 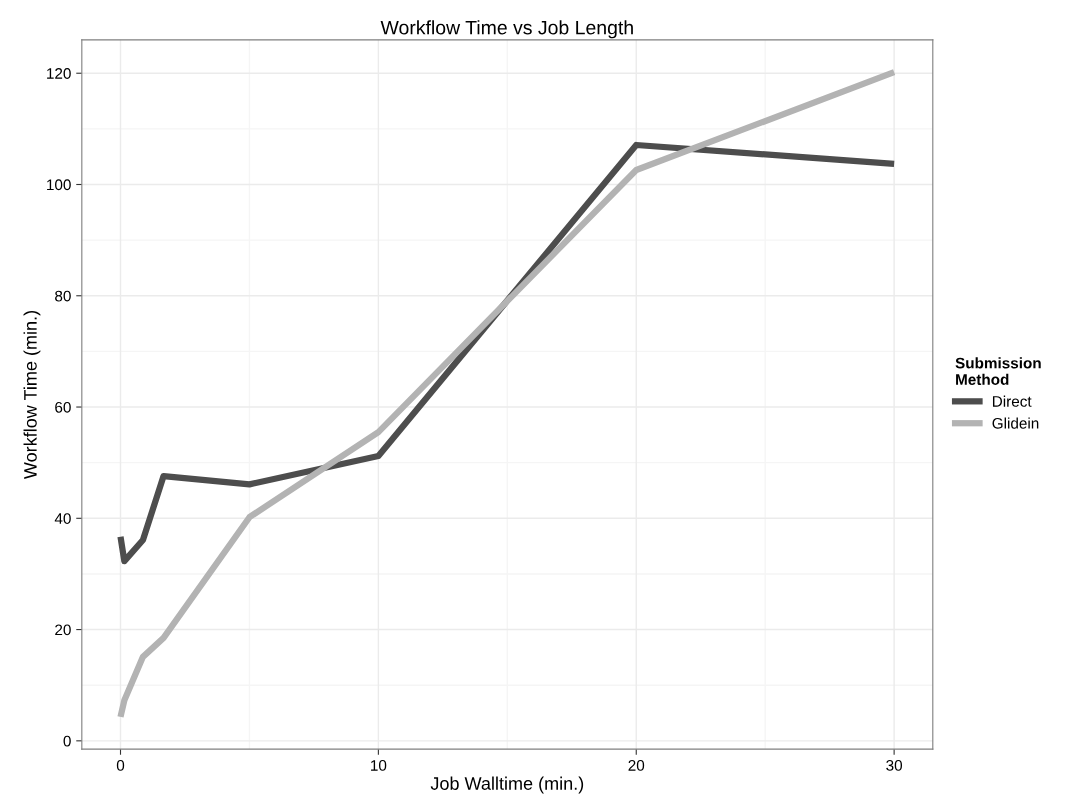 What do you see at coordinates (1015, 423) in the screenshot?
I see `legend-label: Glidein` at bounding box center [1015, 423].